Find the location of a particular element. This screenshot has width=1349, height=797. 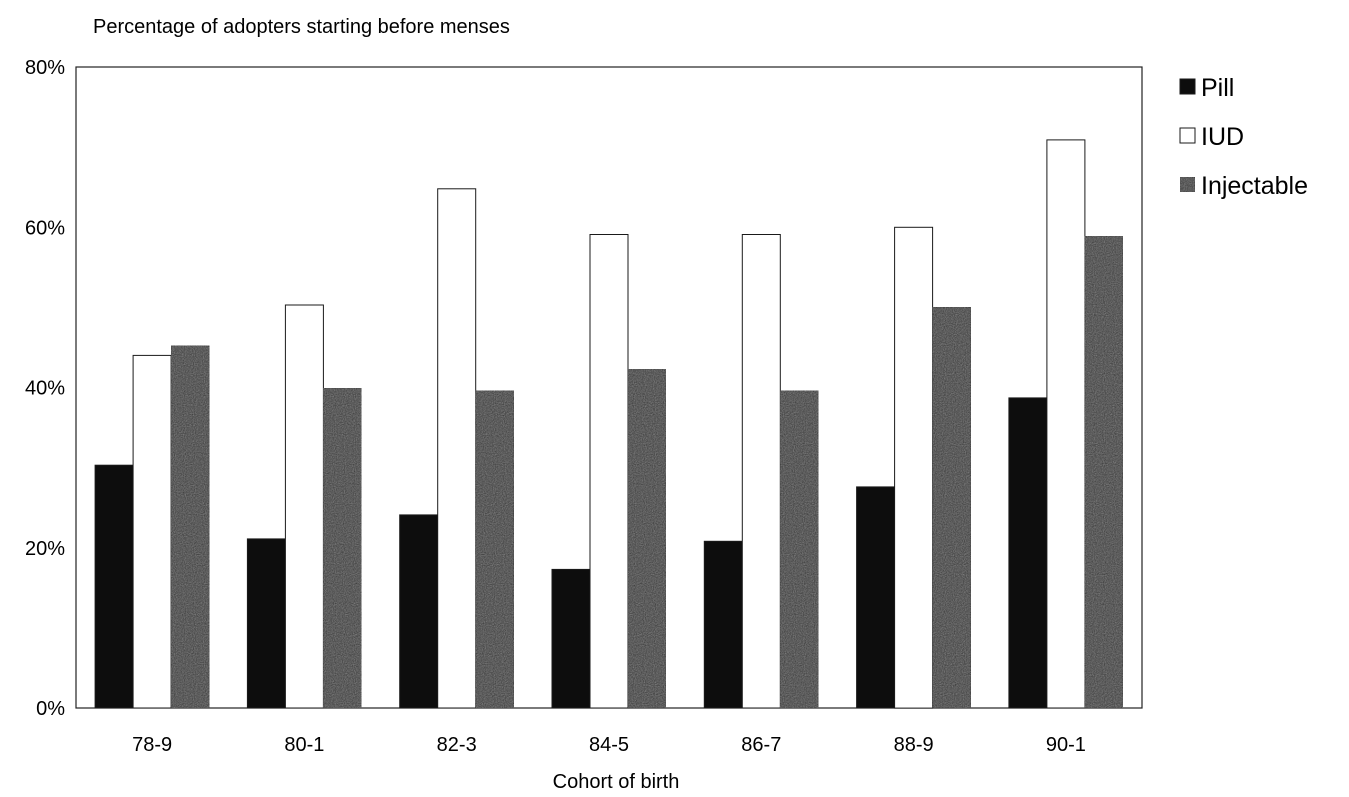

legend: Pill IUD Injectable is located at coordinates (1243, 137).